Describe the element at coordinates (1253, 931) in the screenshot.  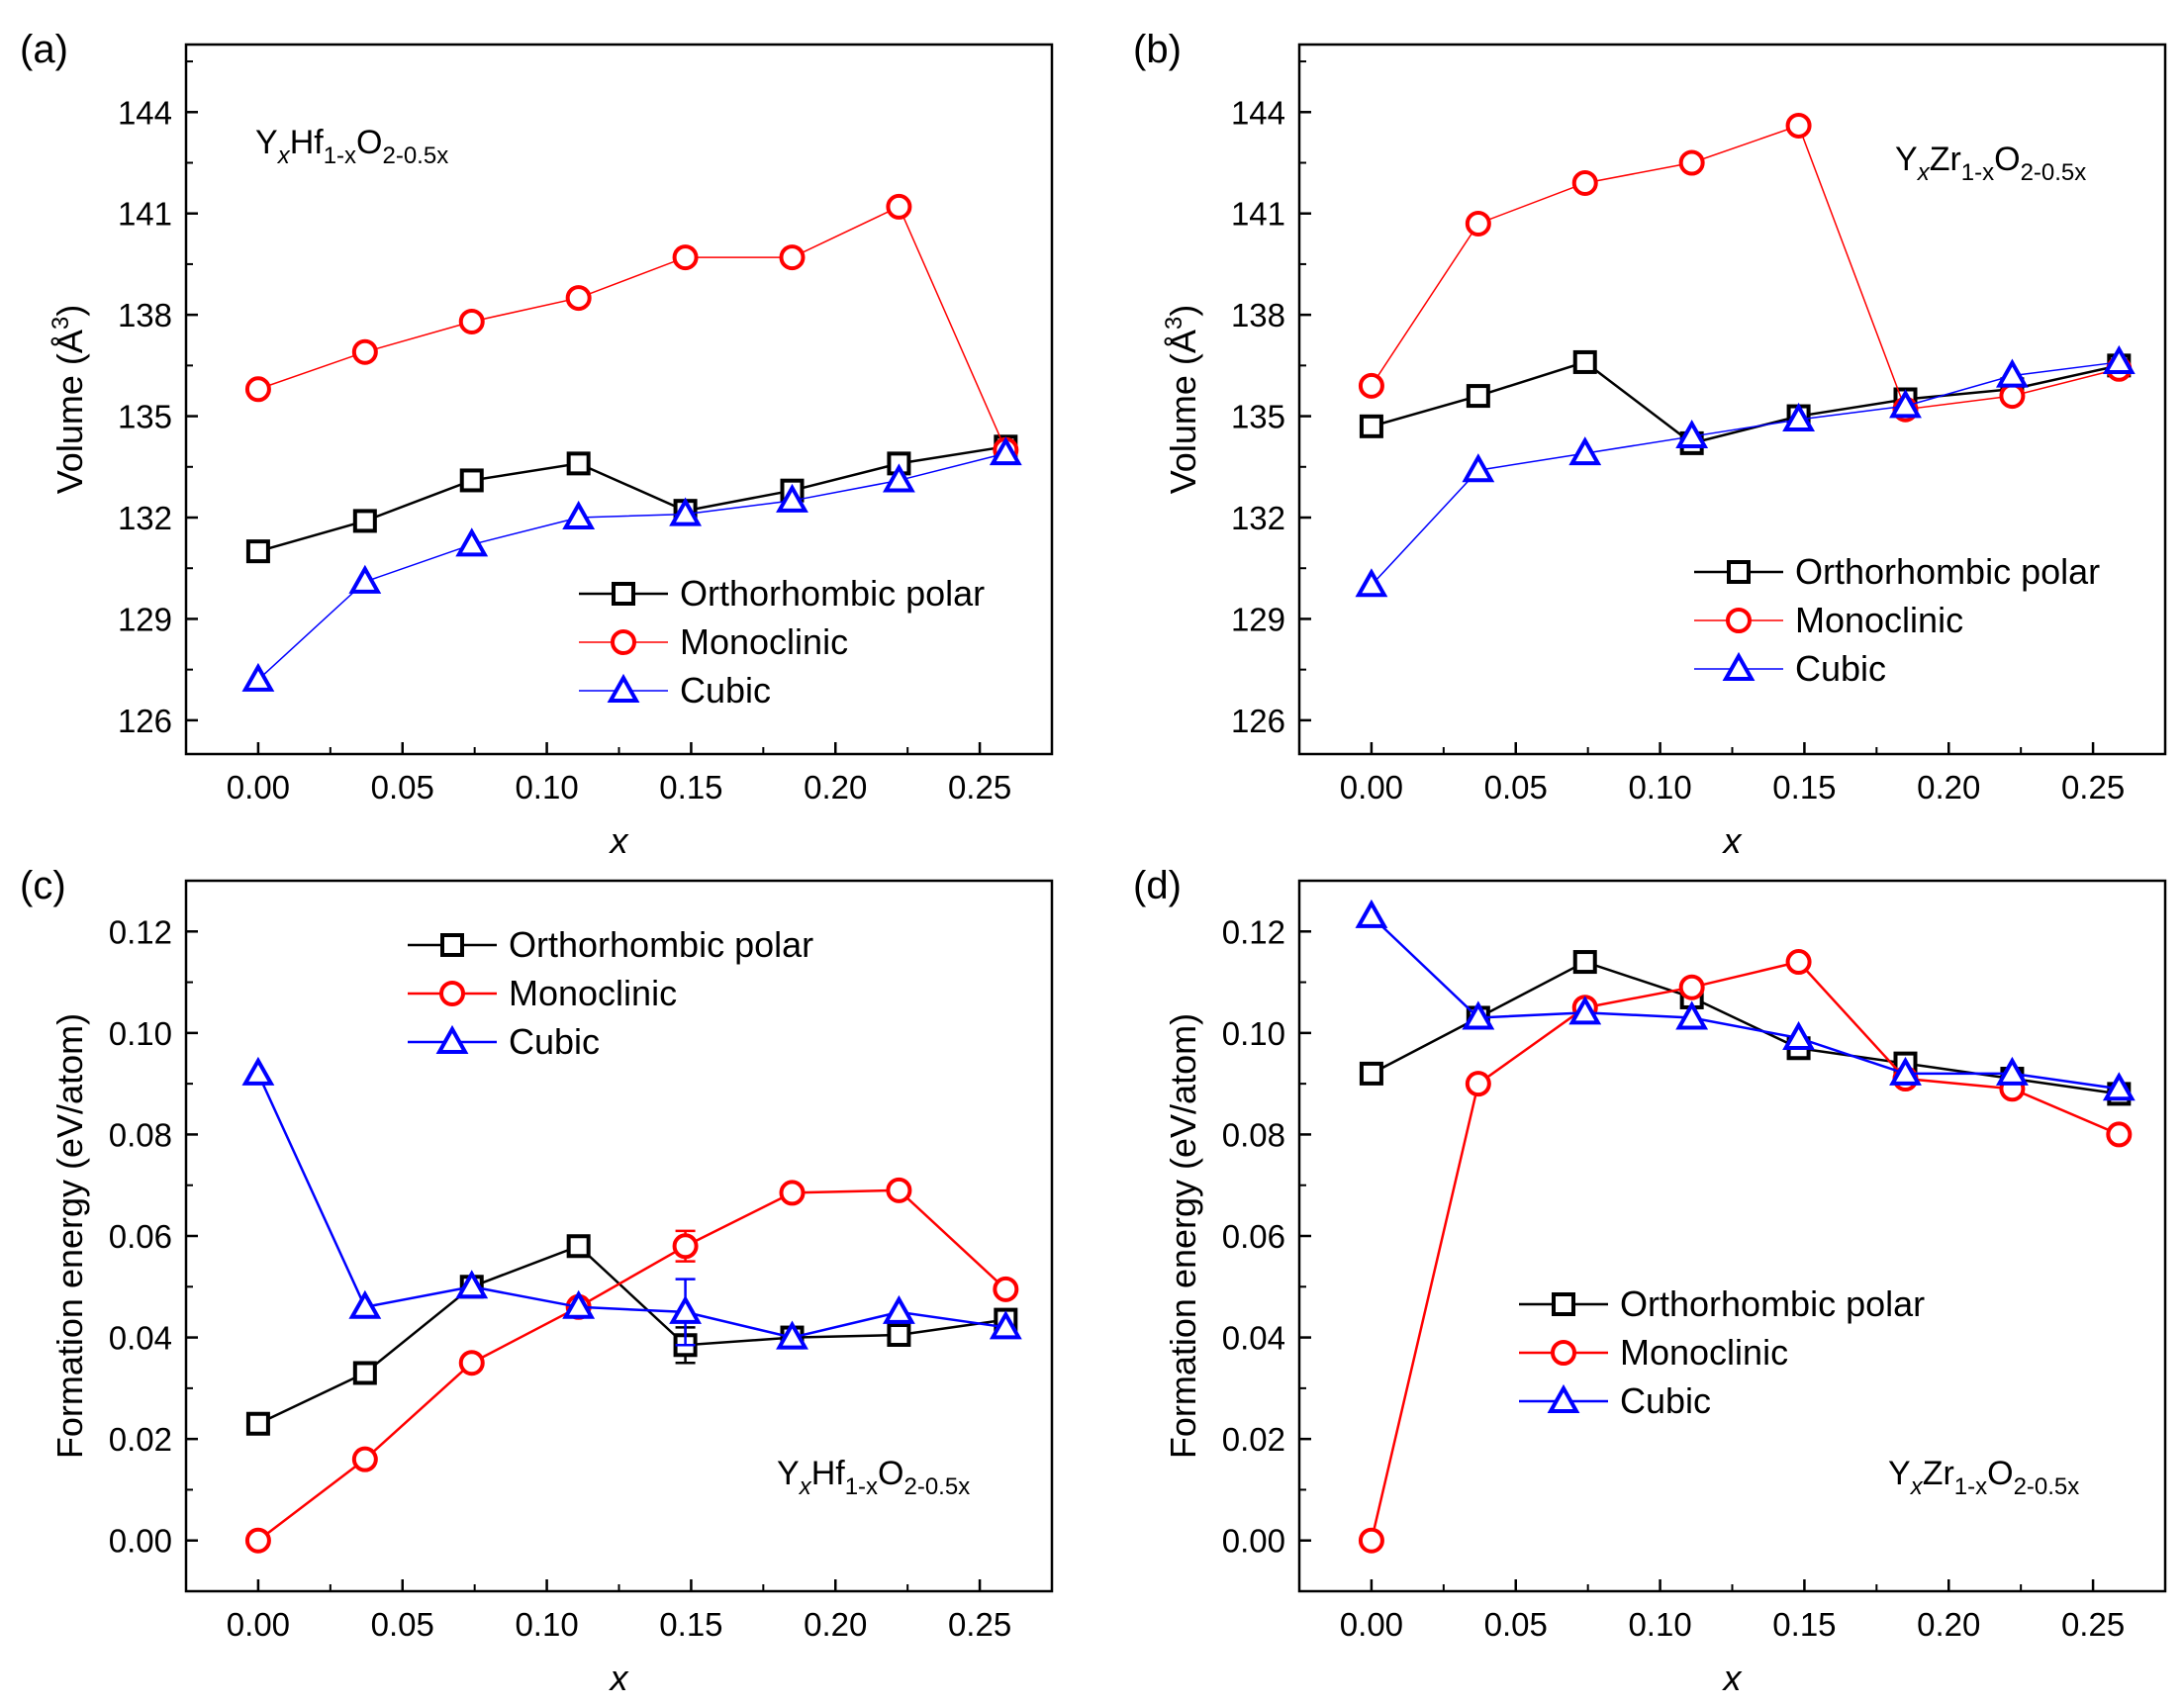
I see `y-tick-label: 0.12` at that location.